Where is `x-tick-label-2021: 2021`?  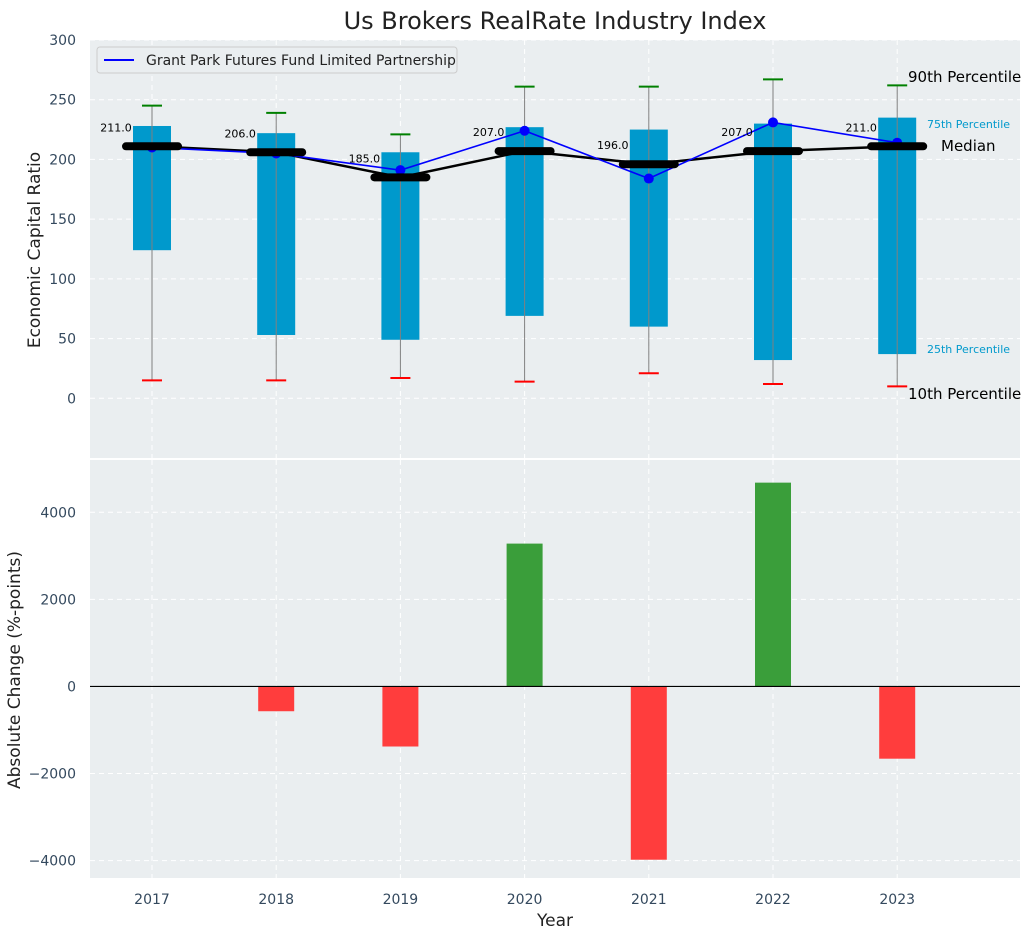
x-tick-label-2021: 2021 is located at coordinates (649, 900).